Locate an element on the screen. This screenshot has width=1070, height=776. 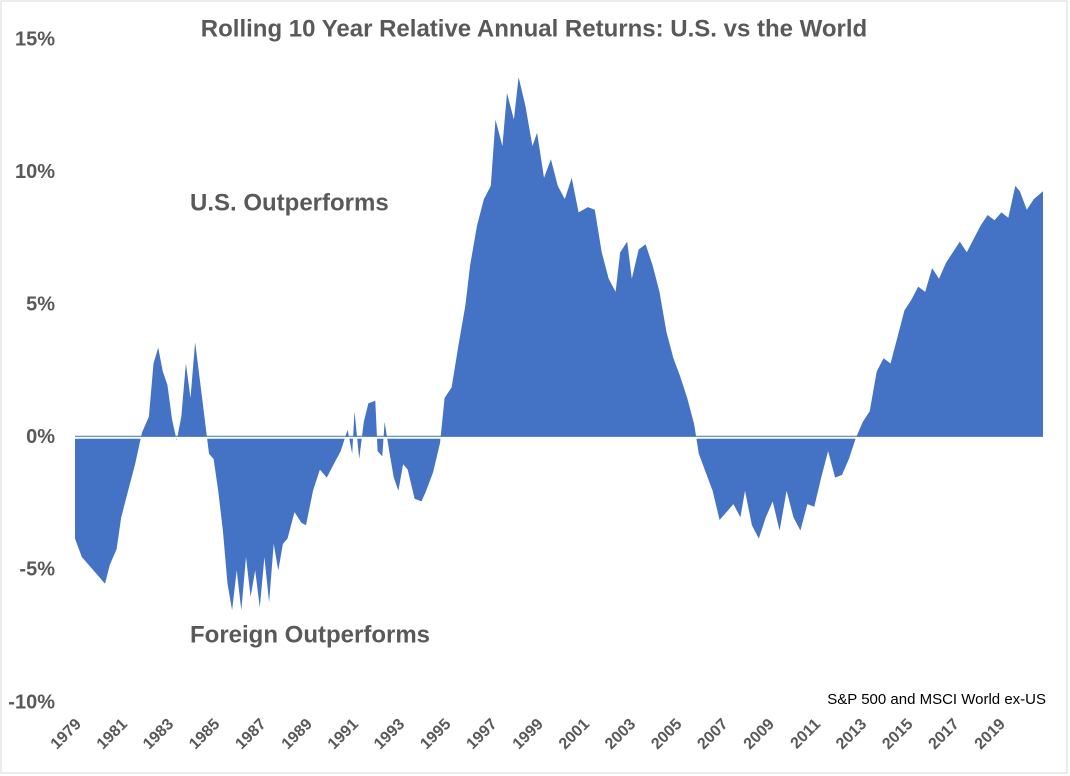
y-tick-label: 5% is located at coordinates (40, 304).